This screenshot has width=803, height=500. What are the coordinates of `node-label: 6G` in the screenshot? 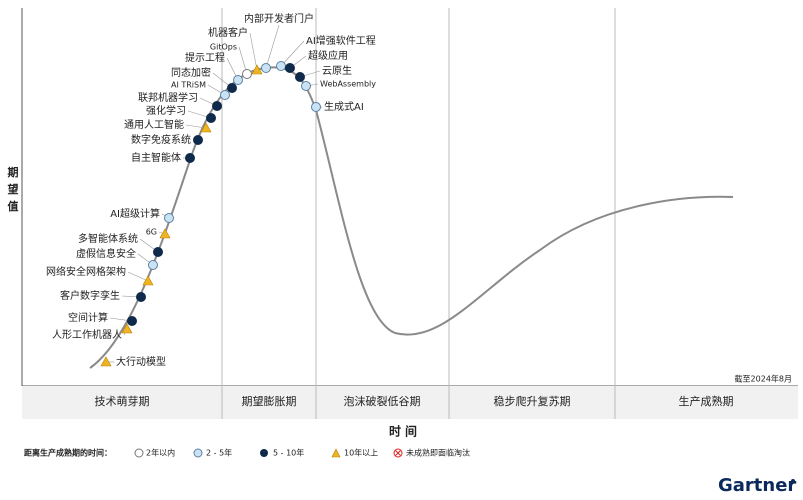 It's located at (151, 232).